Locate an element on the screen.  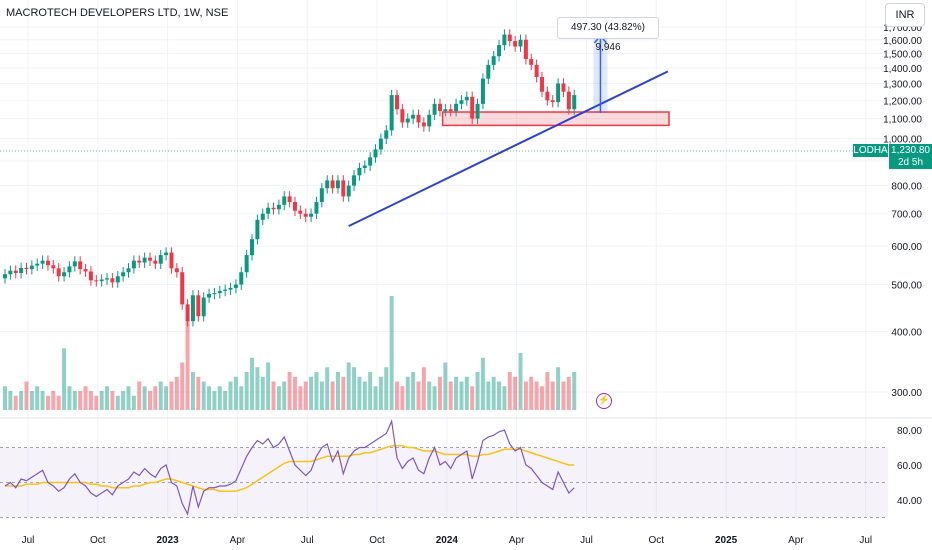
price-tick-label: 1,200.00 is located at coordinates (902, 101).